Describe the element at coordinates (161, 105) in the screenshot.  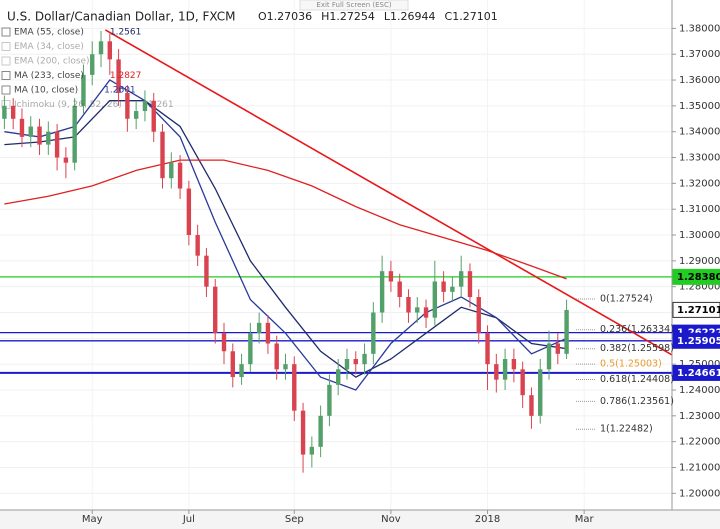
I see `legend-value: 1.261` at that location.